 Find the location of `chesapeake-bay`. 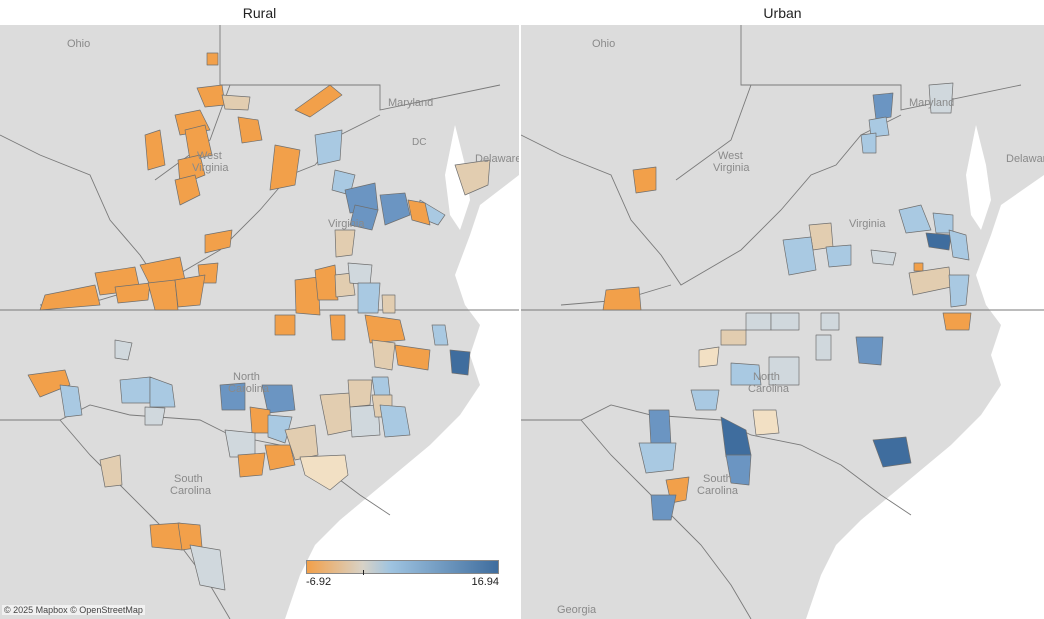

chesapeake-bay is located at coordinates (457, 177).